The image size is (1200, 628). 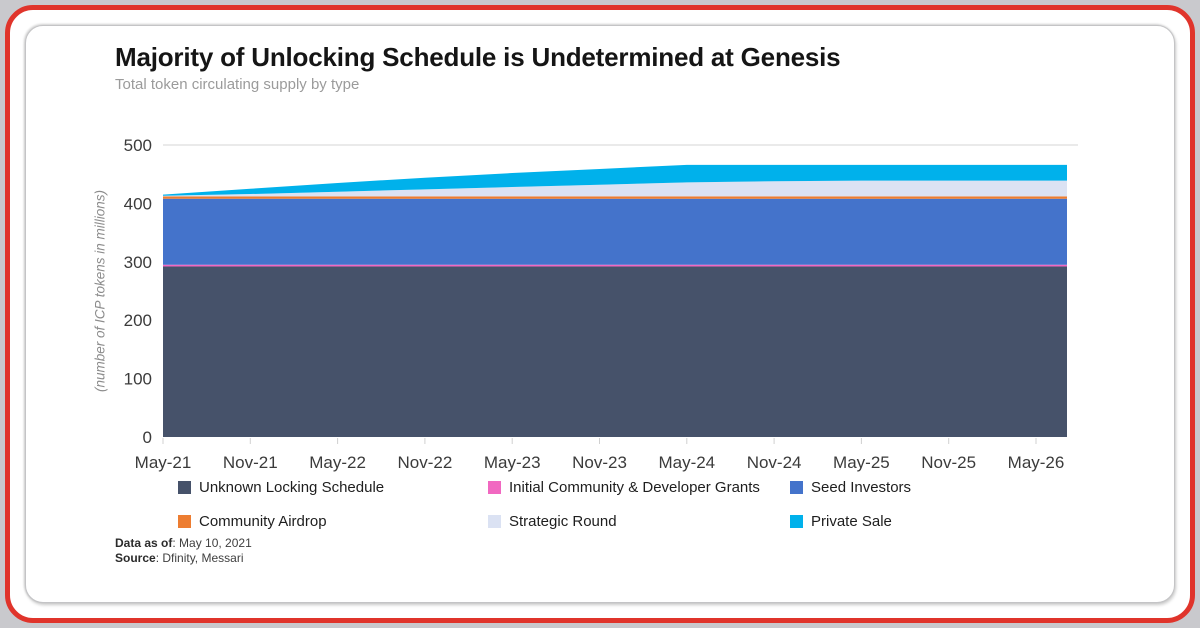 What do you see at coordinates (615, 197) in the screenshot?
I see `area-community-airdrop` at bounding box center [615, 197].